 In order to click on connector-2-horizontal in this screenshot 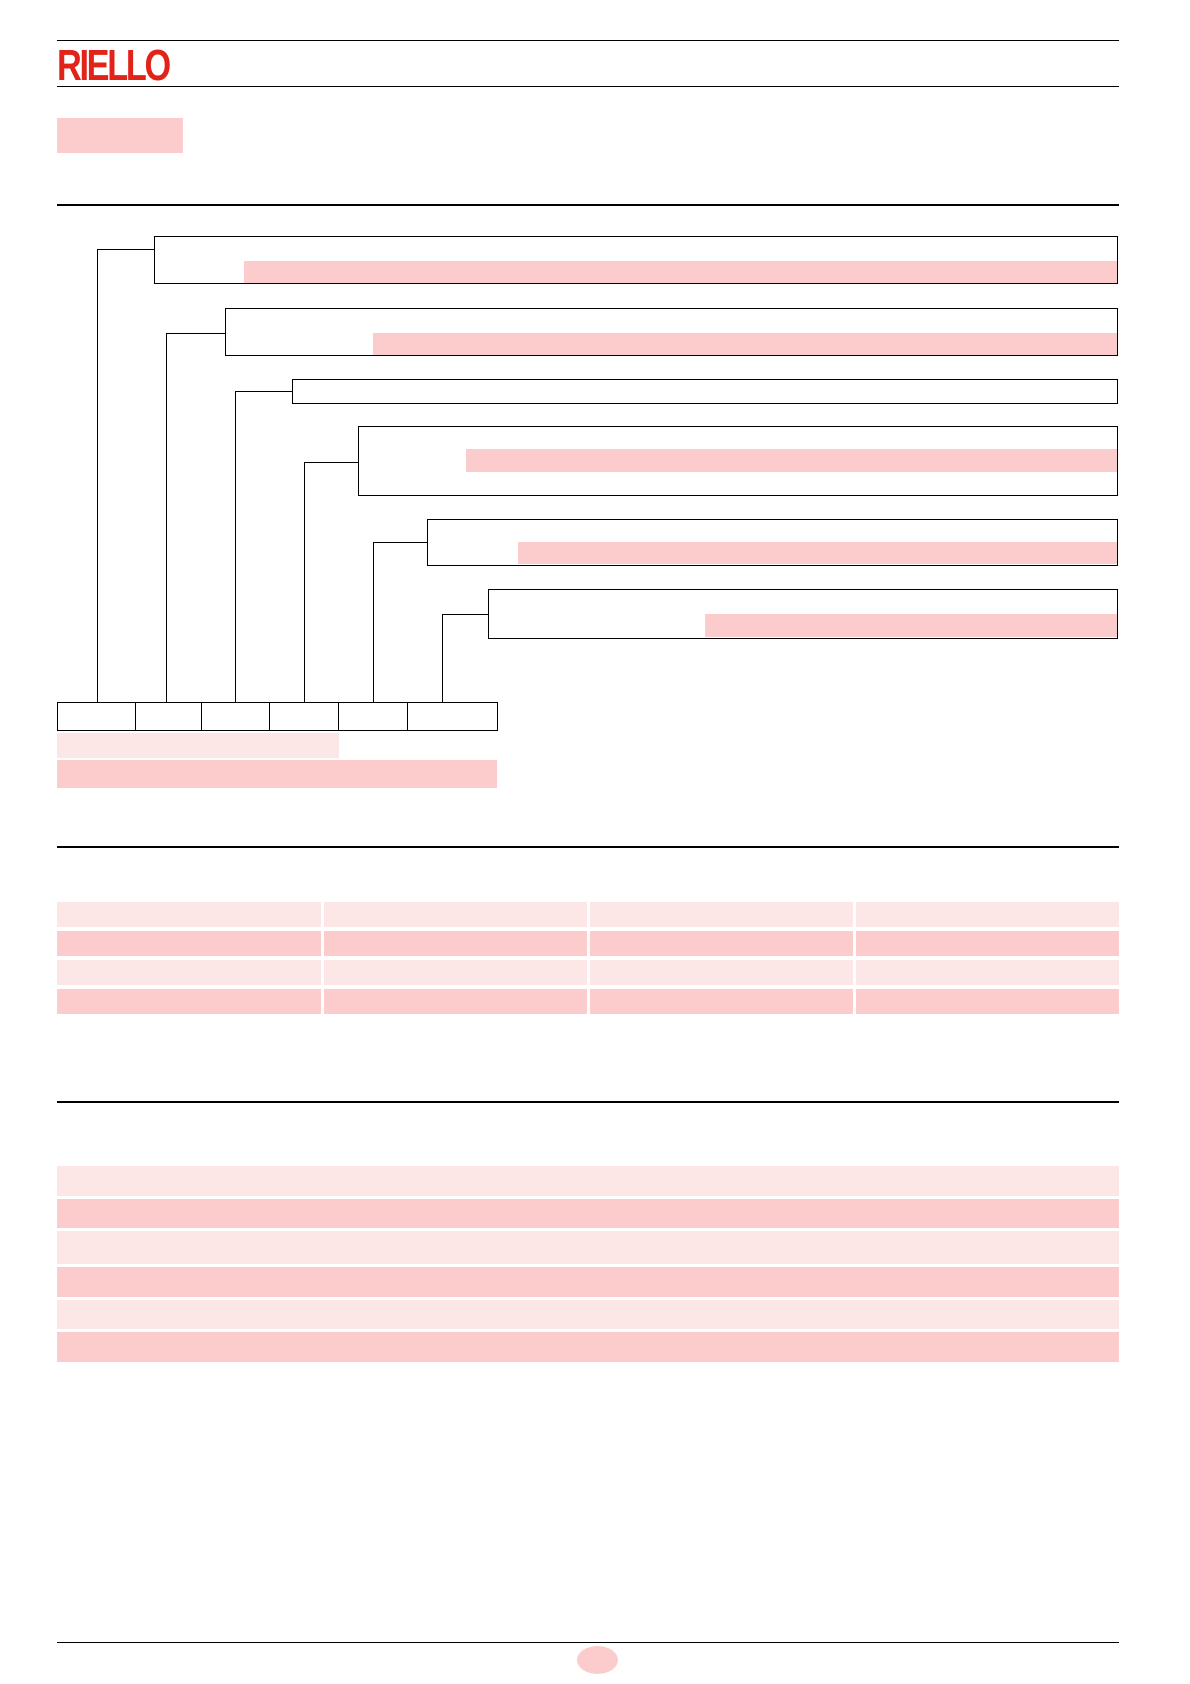, I will do `click(195, 333)`.